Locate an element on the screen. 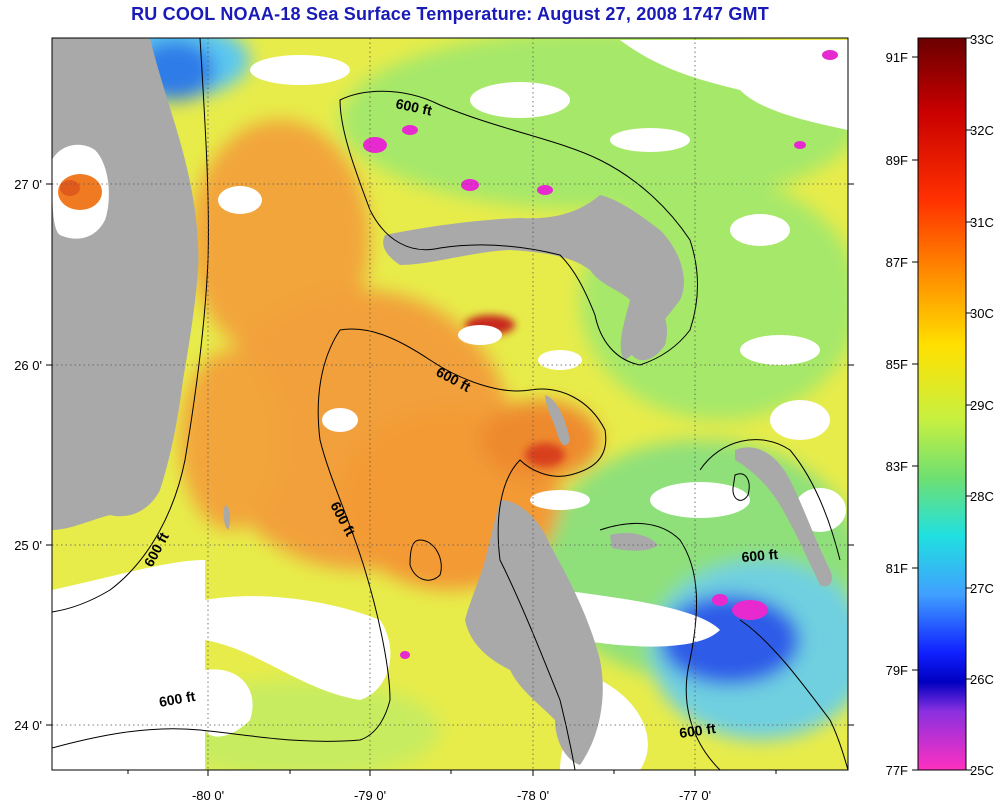  lon-tick-label: -79 0' is located at coordinates (370, 795).